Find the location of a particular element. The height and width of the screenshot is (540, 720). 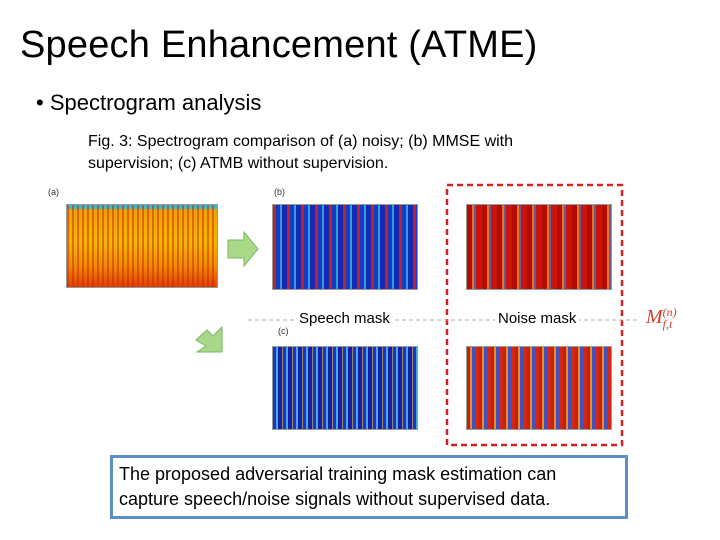

symbol-base: M is located at coordinates (654, 317).